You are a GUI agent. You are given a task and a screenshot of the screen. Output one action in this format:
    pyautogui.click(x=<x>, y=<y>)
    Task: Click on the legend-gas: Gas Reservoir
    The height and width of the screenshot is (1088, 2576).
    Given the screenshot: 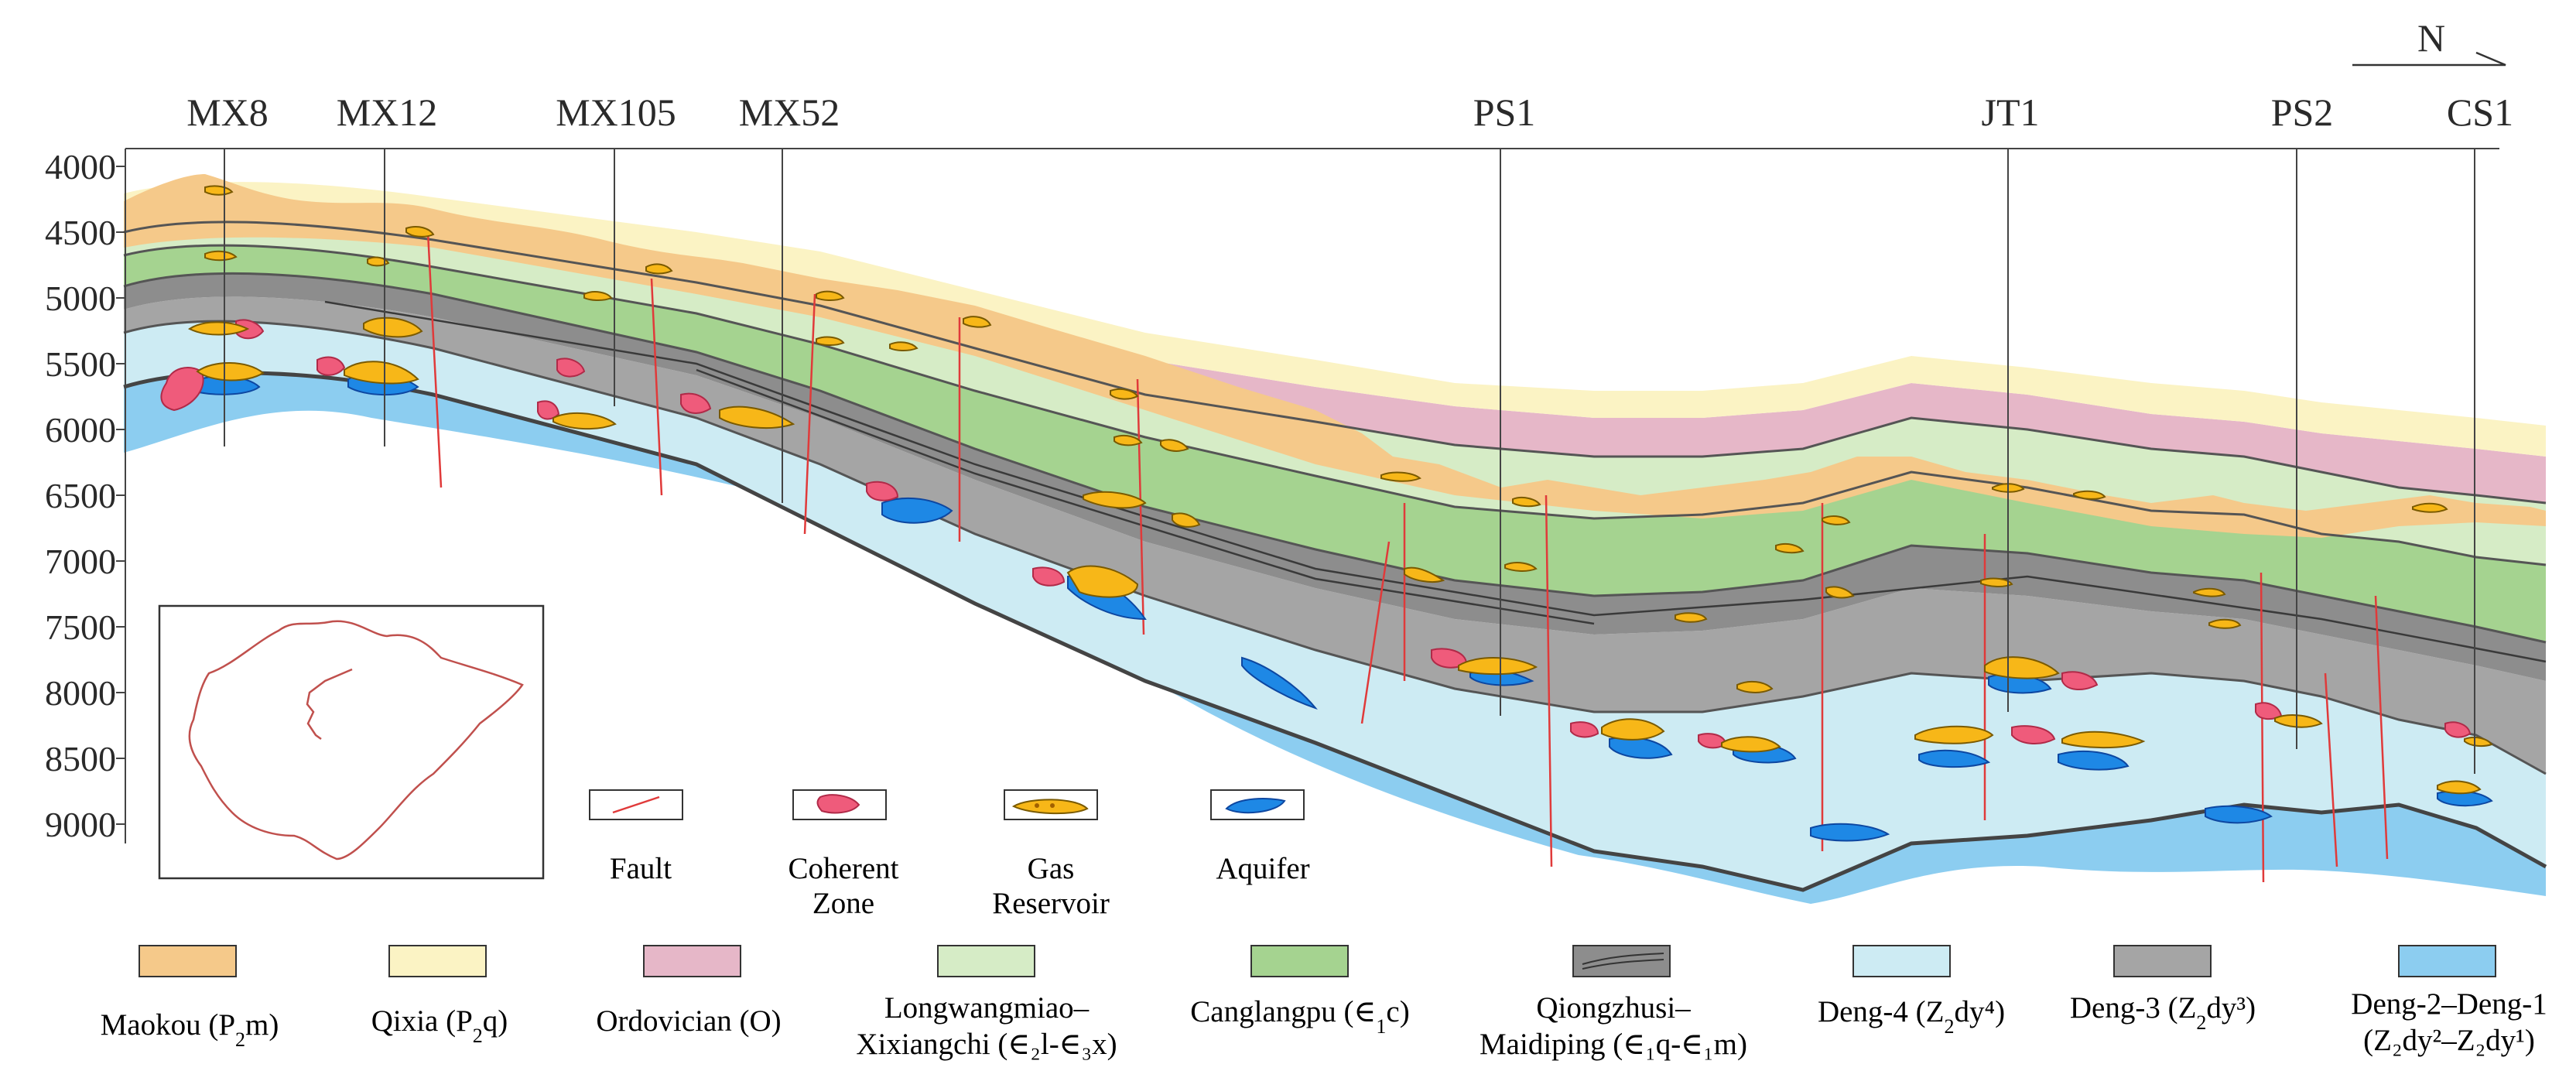 What is the action you would take?
    pyautogui.click(x=1051, y=854)
    